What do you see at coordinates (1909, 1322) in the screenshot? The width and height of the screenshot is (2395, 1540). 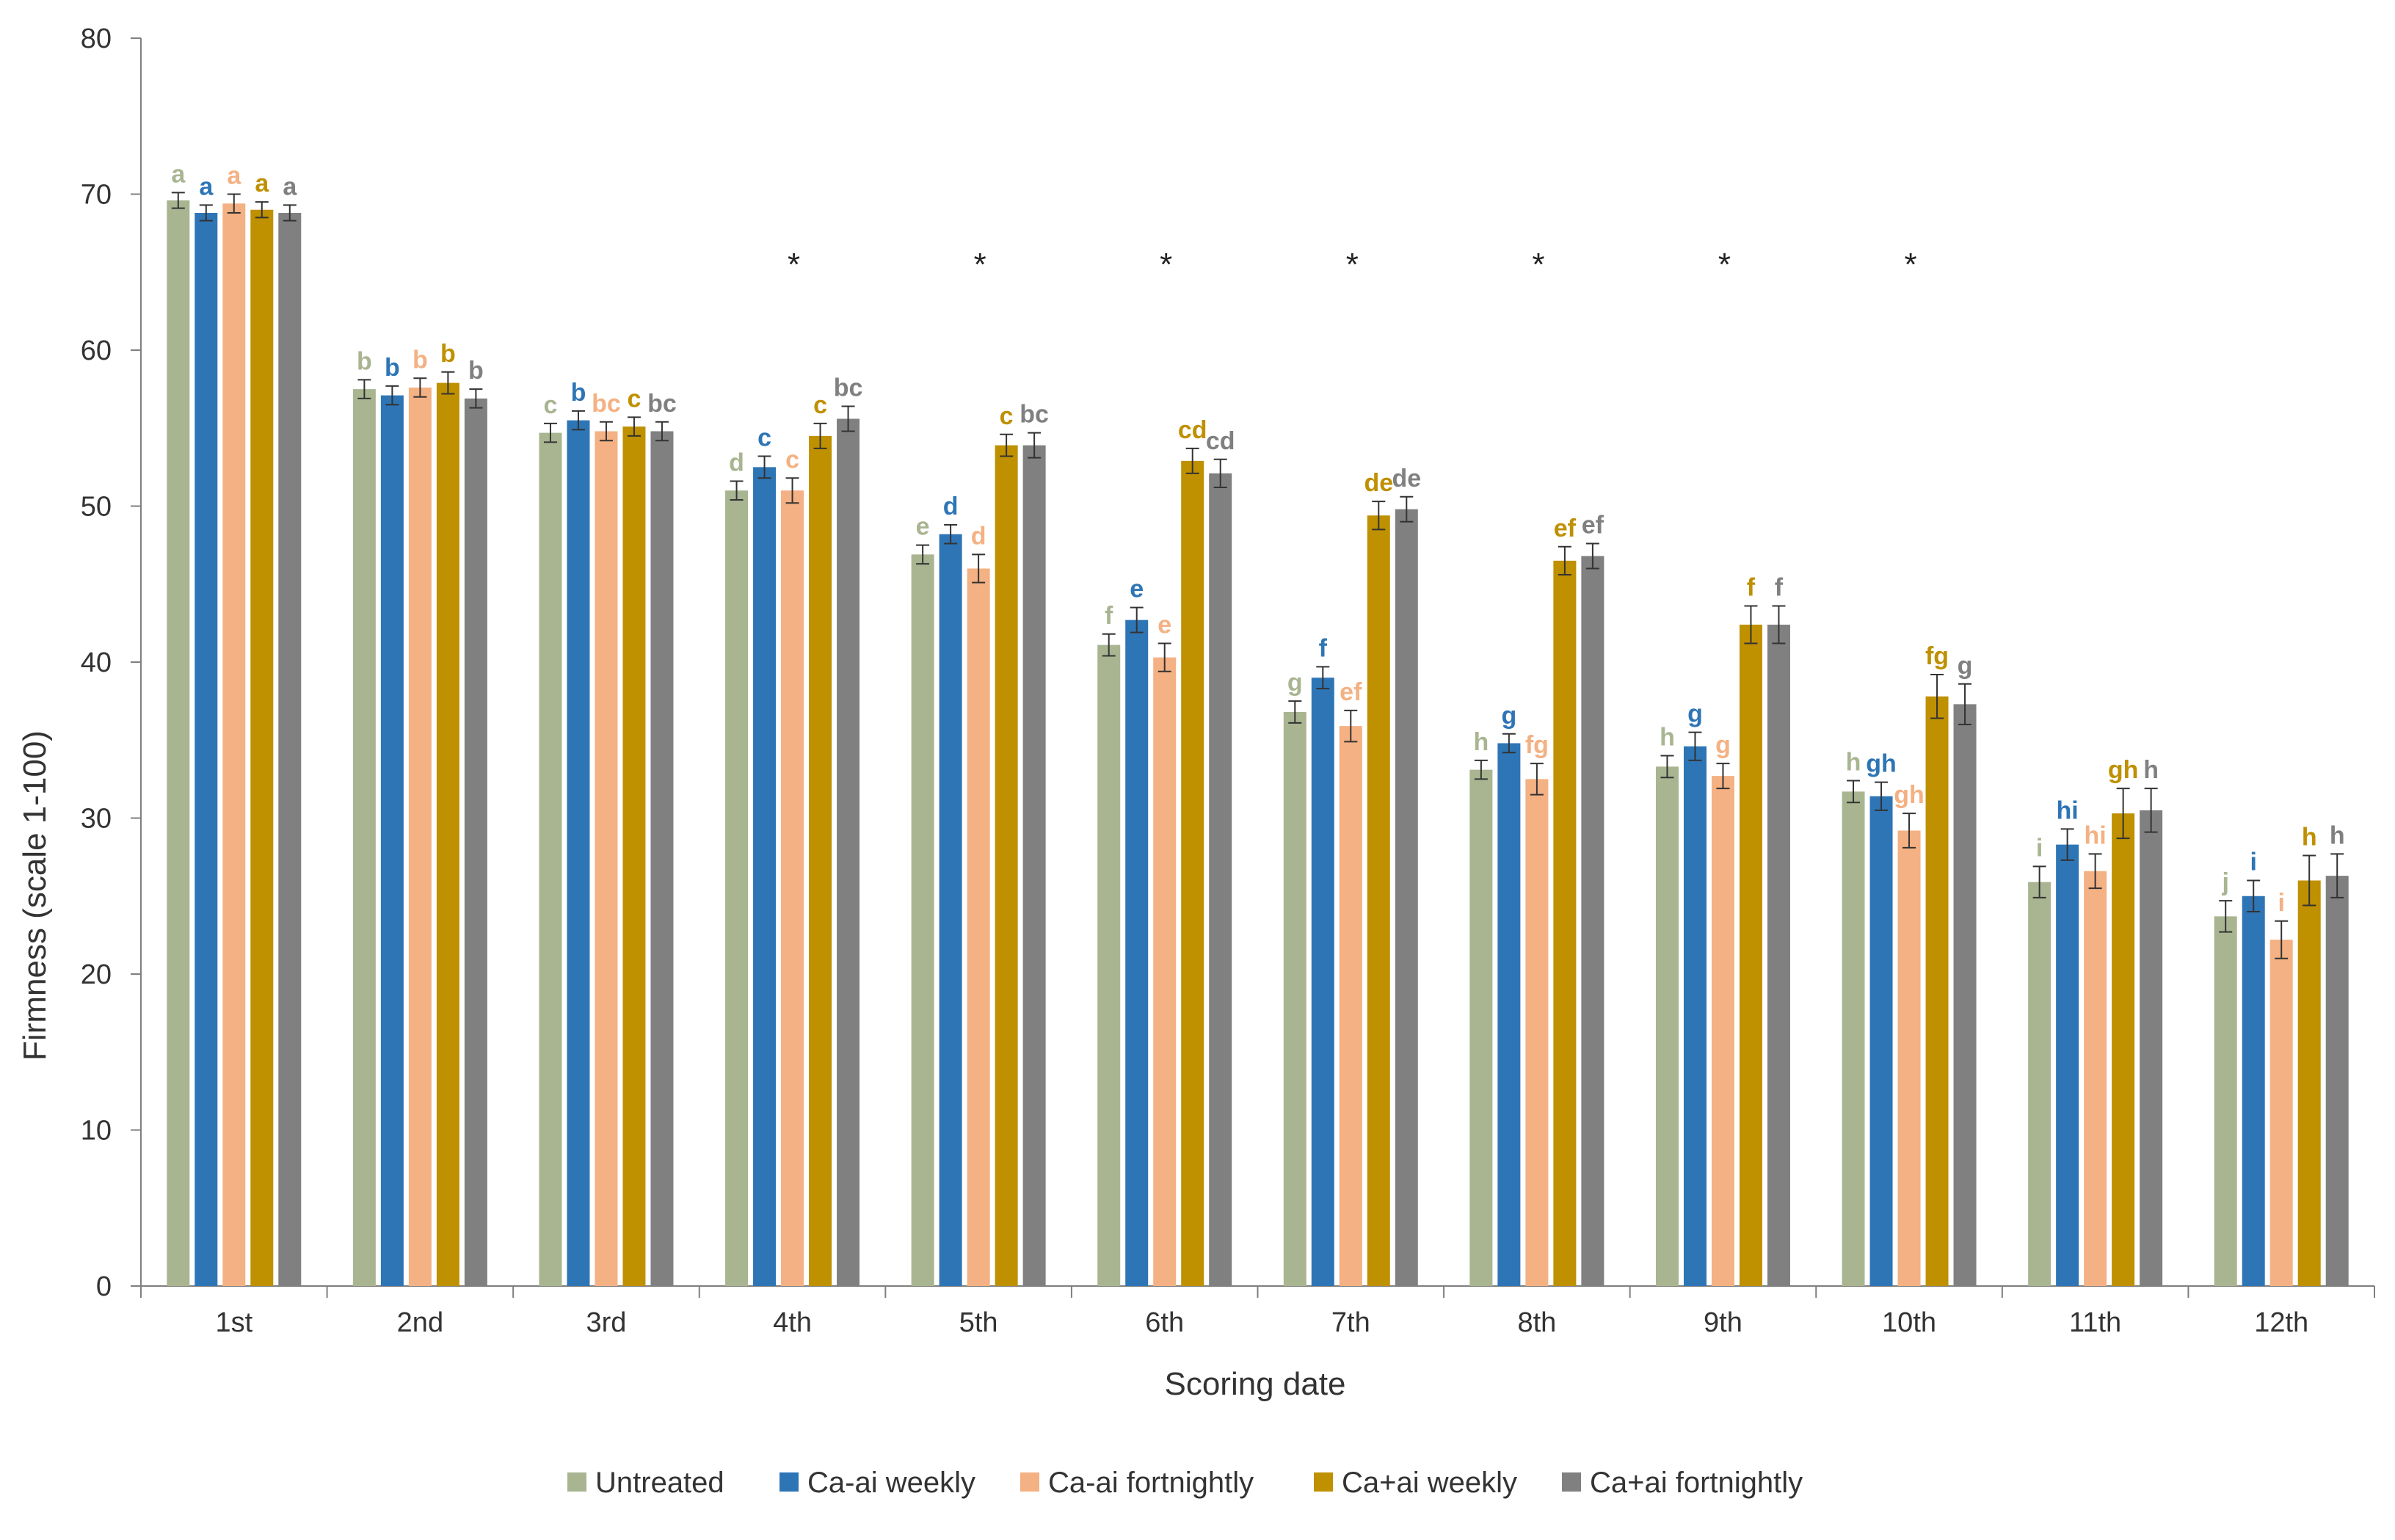 I see `x-tick-label: 10th` at bounding box center [1909, 1322].